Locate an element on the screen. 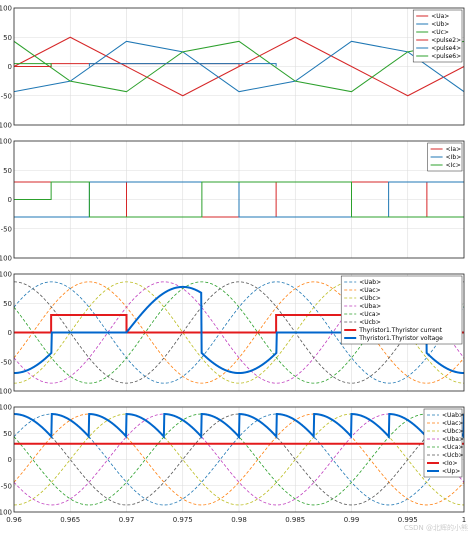 This screenshot has height=535, width=474. legend: <Ia><Ib><Ic> is located at coordinates (445, 157).